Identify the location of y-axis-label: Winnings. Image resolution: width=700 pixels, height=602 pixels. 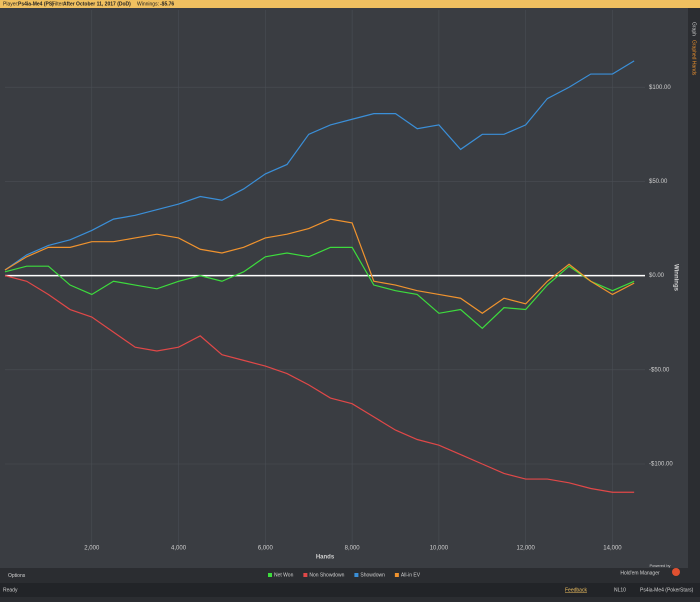
(675, 278).